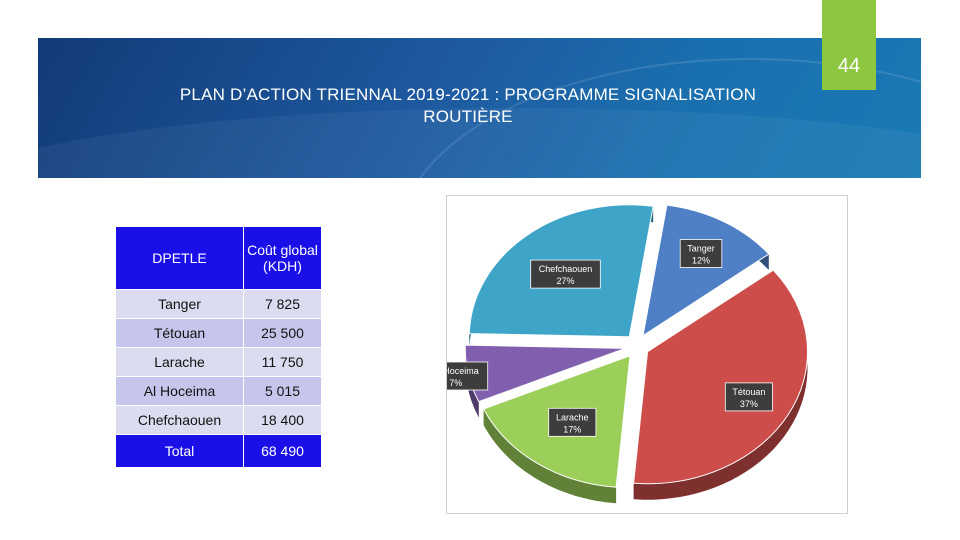  I want to click on pie-label-3: Al Hoceima 7%, so click(468, 376).